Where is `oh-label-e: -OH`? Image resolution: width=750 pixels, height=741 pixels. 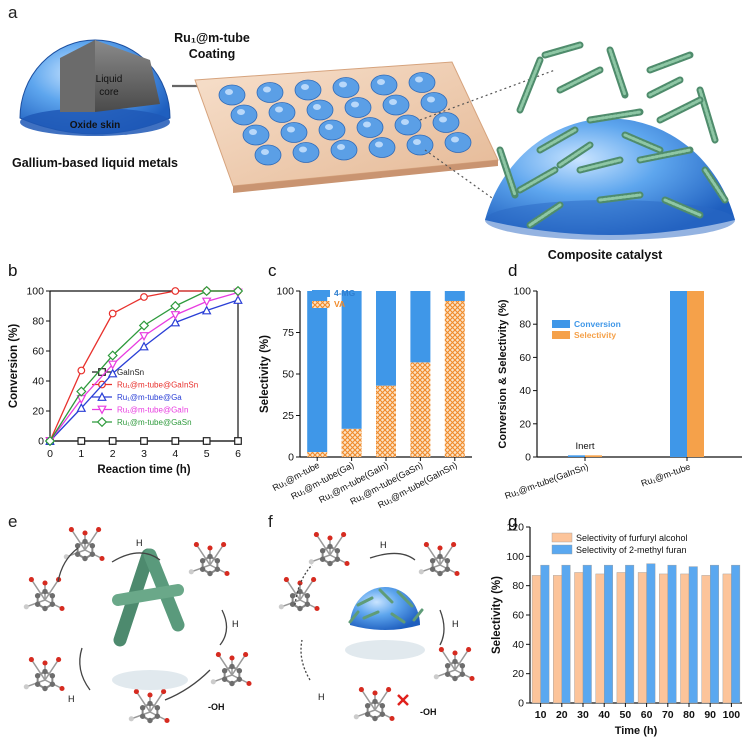 oh-label-e: -OH is located at coordinates (216, 707).